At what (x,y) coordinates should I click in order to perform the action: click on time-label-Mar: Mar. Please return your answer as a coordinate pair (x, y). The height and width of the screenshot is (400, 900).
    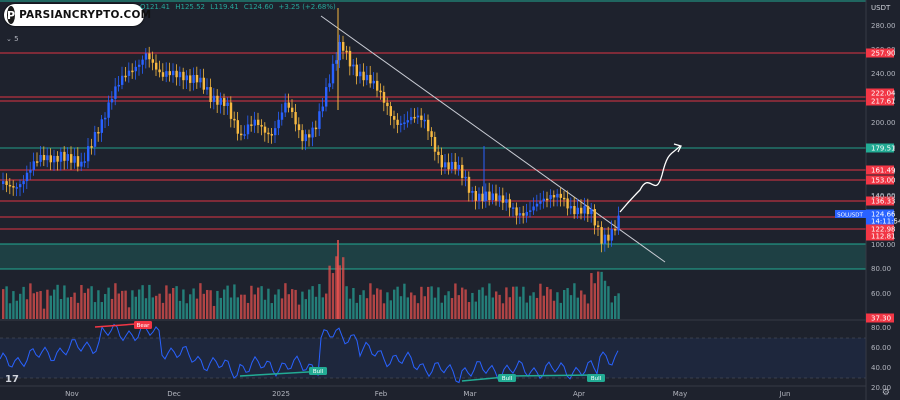
    Looking at the image, I should click on (469, 394).